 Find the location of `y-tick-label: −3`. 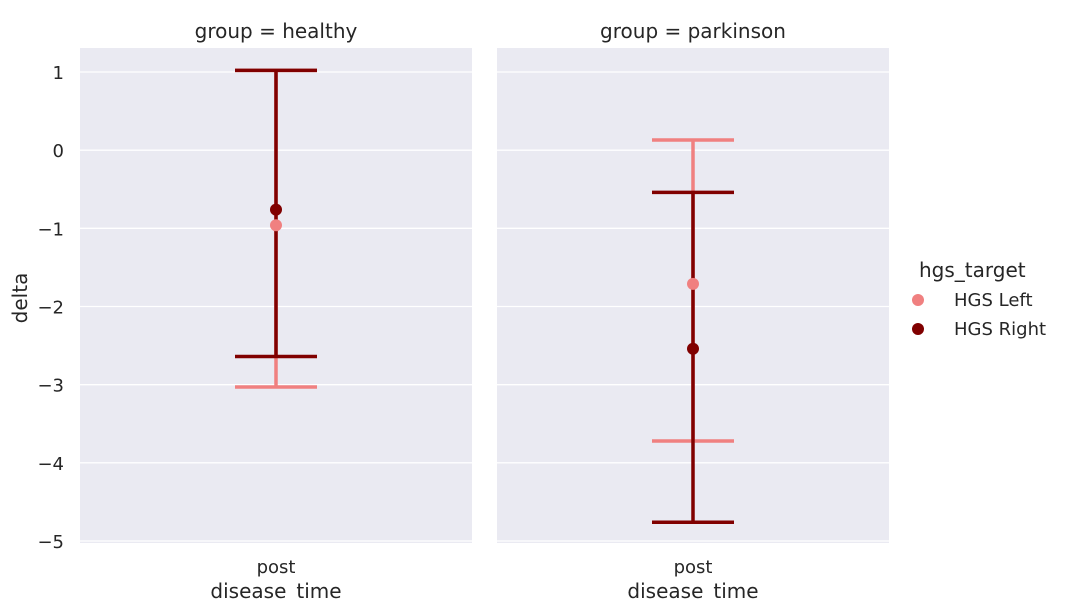

y-tick-label: −3 is located at coordinates (50, 386).